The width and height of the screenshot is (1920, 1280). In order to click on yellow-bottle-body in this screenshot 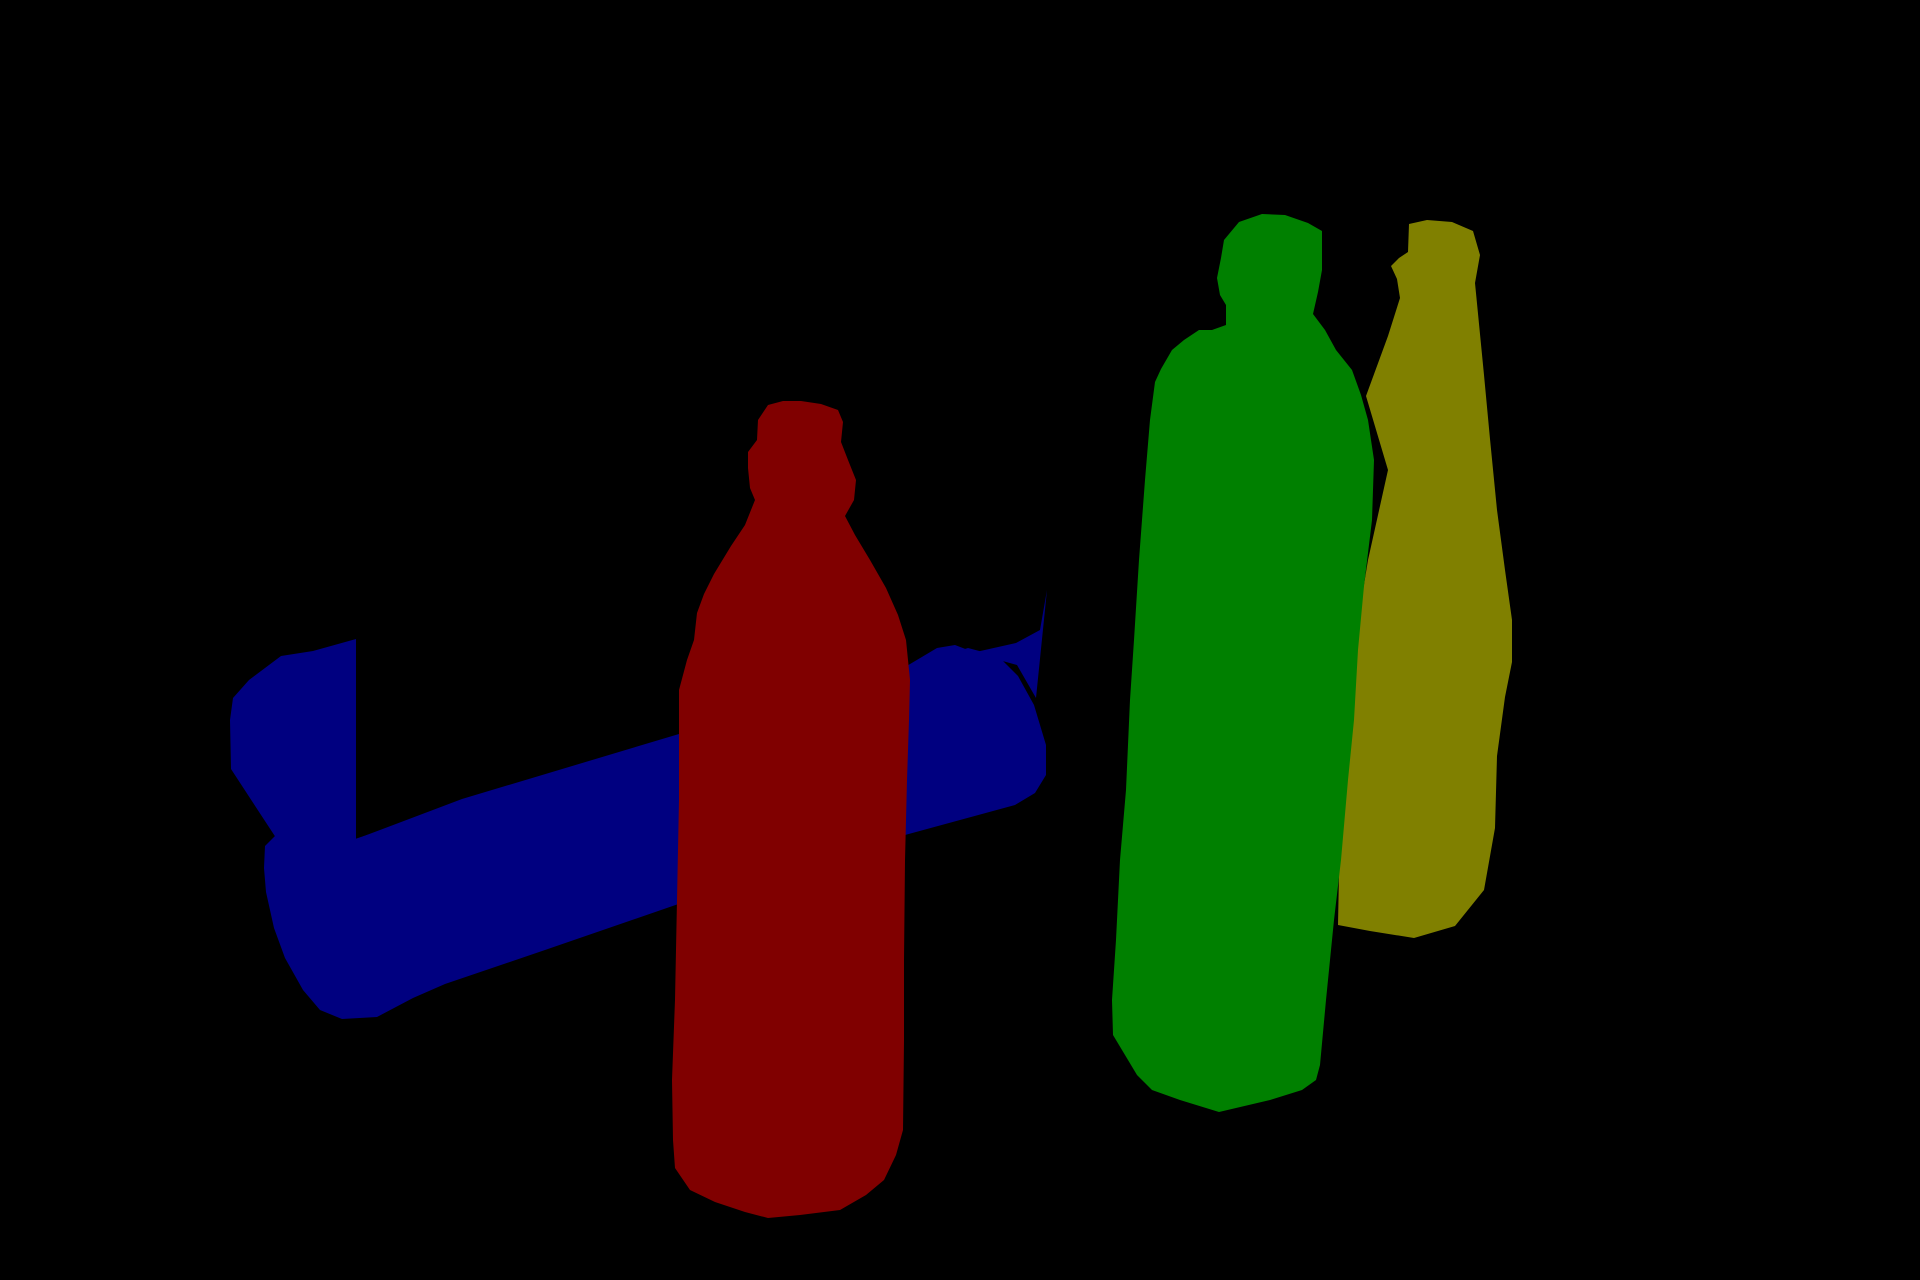, I will do `click(1425, 579)`.